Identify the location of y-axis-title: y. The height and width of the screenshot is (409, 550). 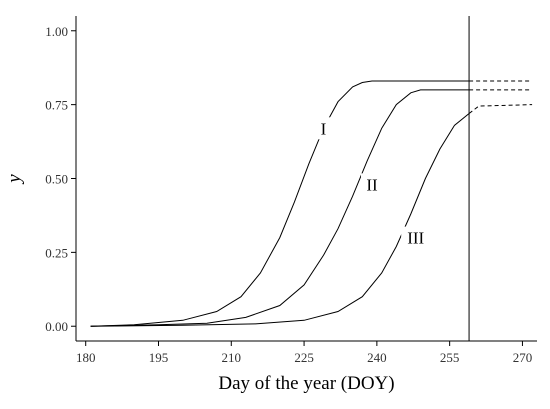
(14, 179).